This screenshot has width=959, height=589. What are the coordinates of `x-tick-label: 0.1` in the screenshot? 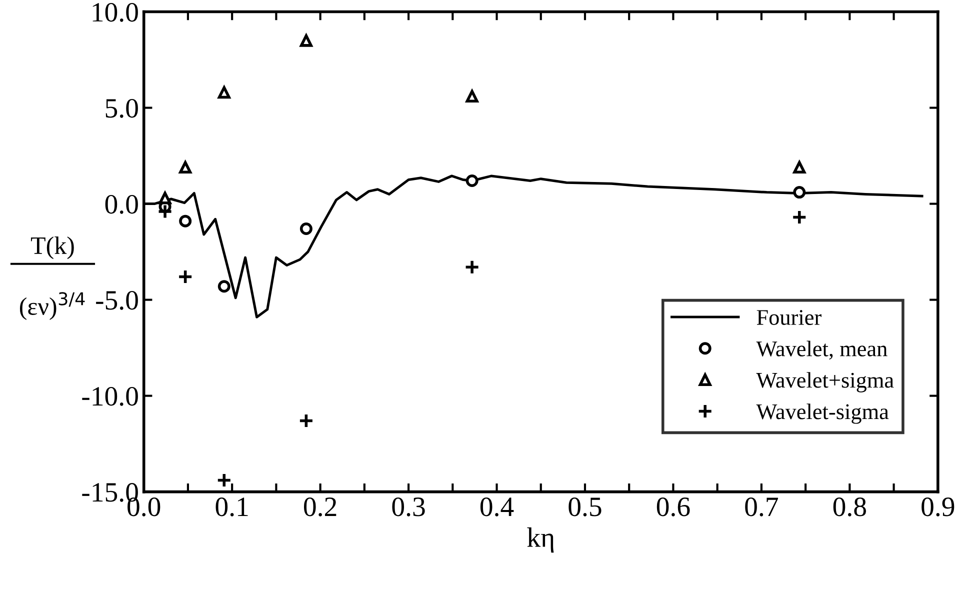 It's located at (232, 506).